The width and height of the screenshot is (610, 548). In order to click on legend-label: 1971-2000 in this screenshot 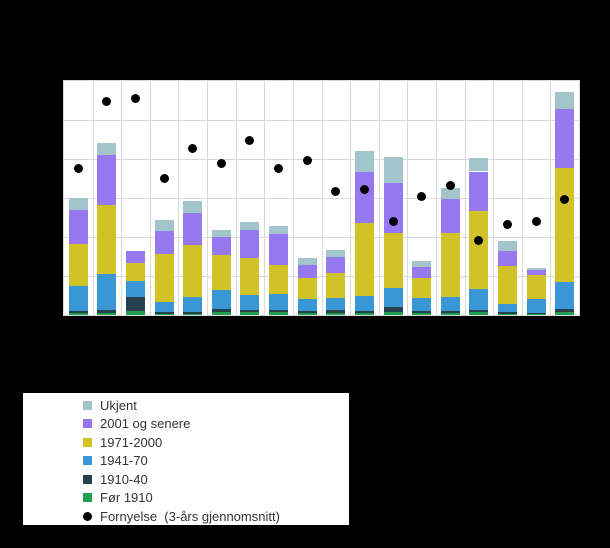, I will do `click(131, 442)`.